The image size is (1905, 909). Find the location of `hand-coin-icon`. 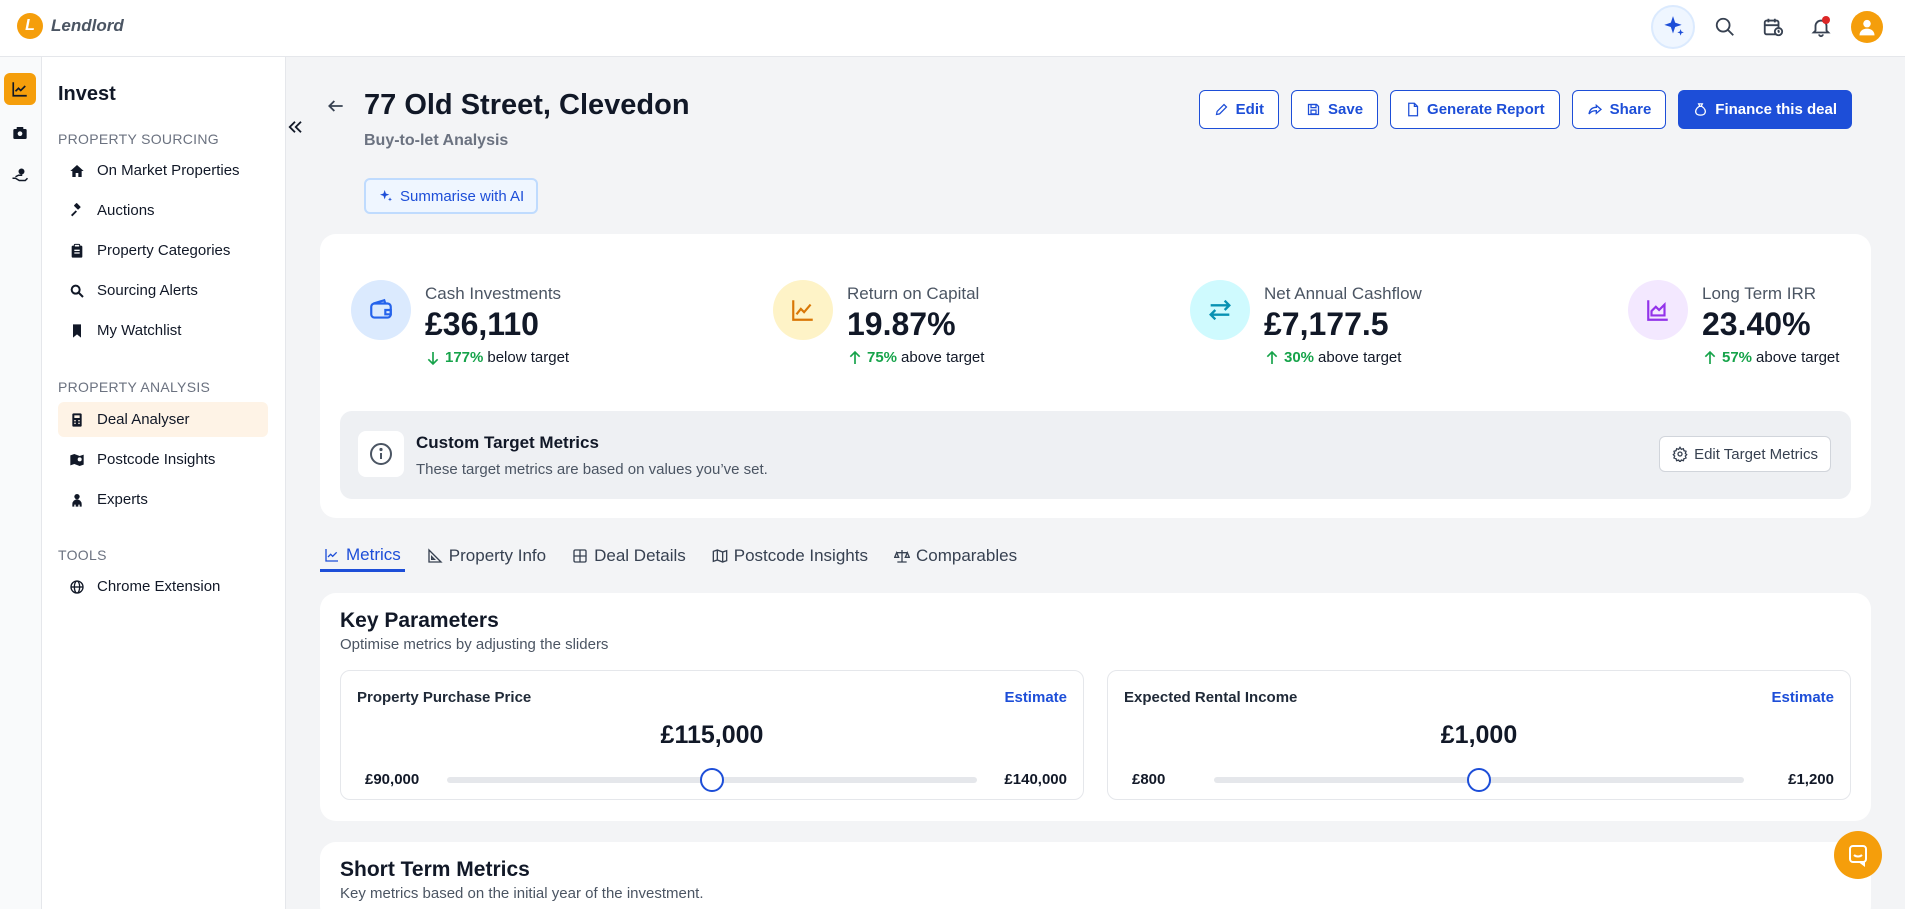

hand-coin-icon is located at coordinates (20, 175).